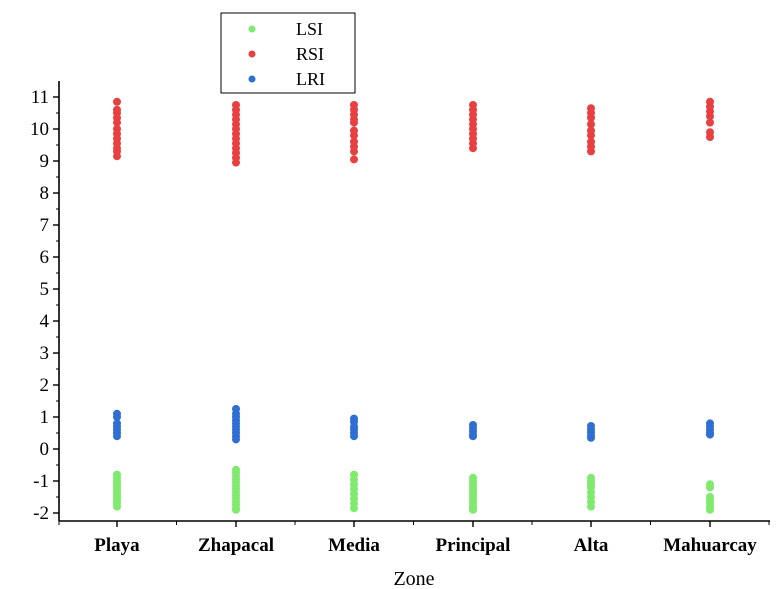 The width and height of the screenshot is (778, 589). Describe the element at coordinates (310, 54) in the screenshot. I see `legend-label-rsi: RSI` at that location.